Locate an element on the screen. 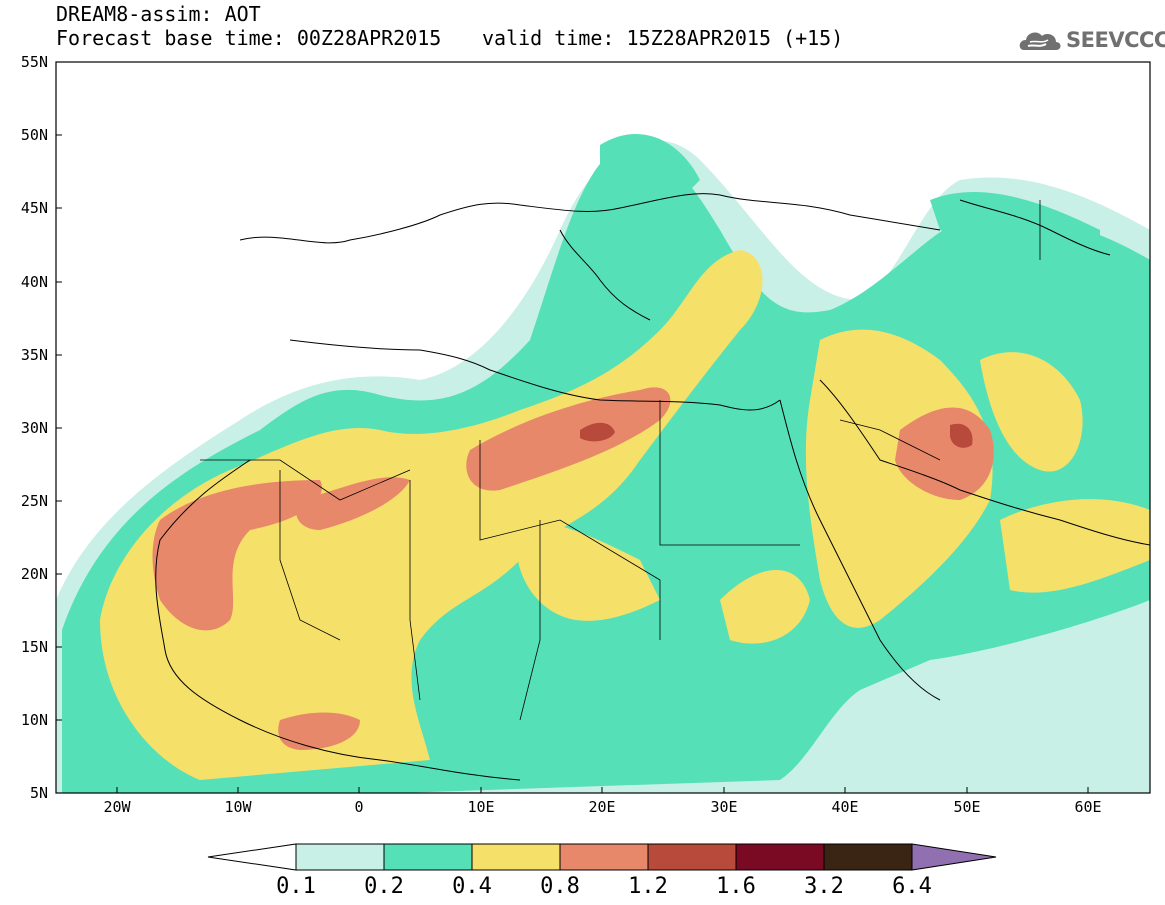 Image resolution: width=1165 pixels, height=905 pixels. lon-label: 60E is located at coordinates (1087, 807).